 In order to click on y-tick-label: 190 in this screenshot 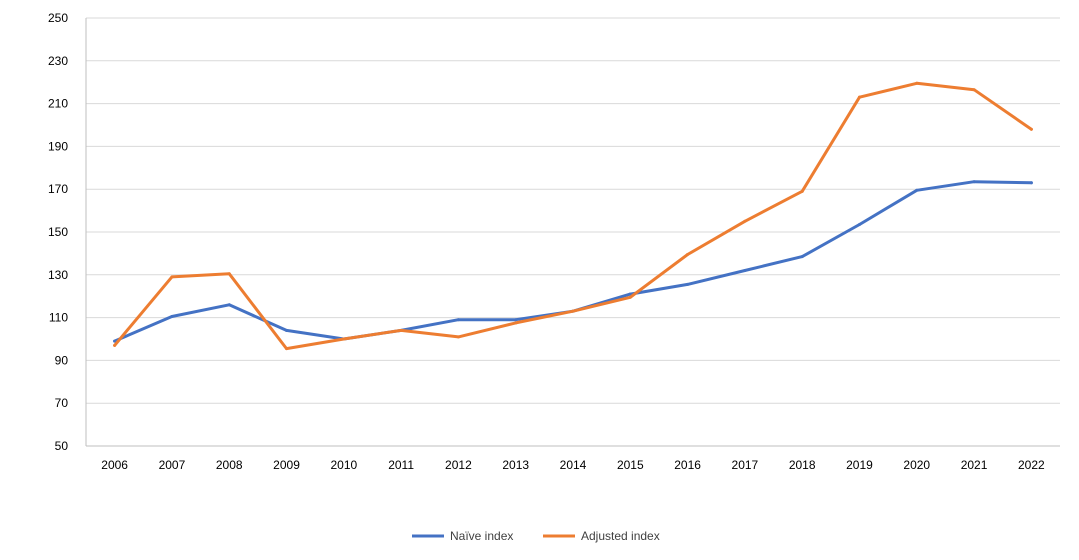, I will do `click(58, 146)`.